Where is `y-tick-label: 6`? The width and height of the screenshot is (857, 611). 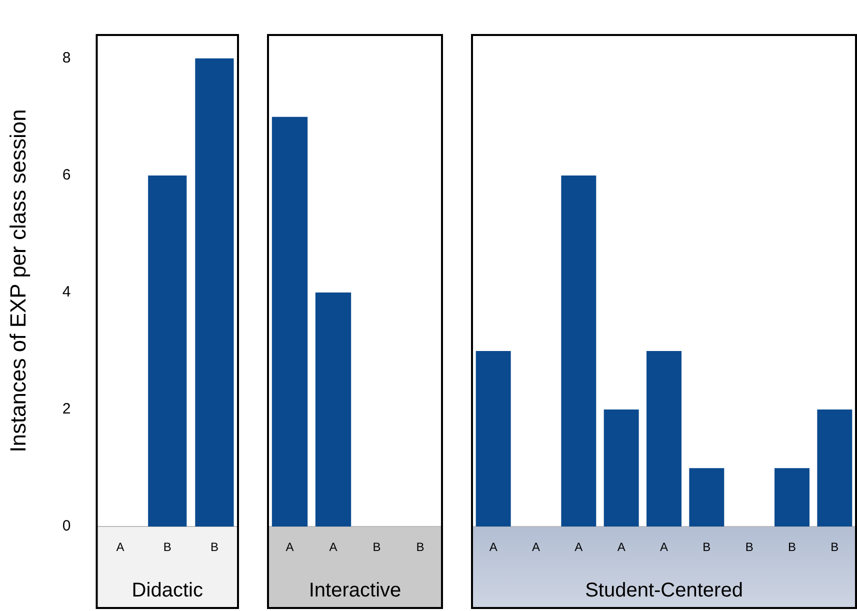
y-tick-label: 6 is located at coordinates (66, 175).